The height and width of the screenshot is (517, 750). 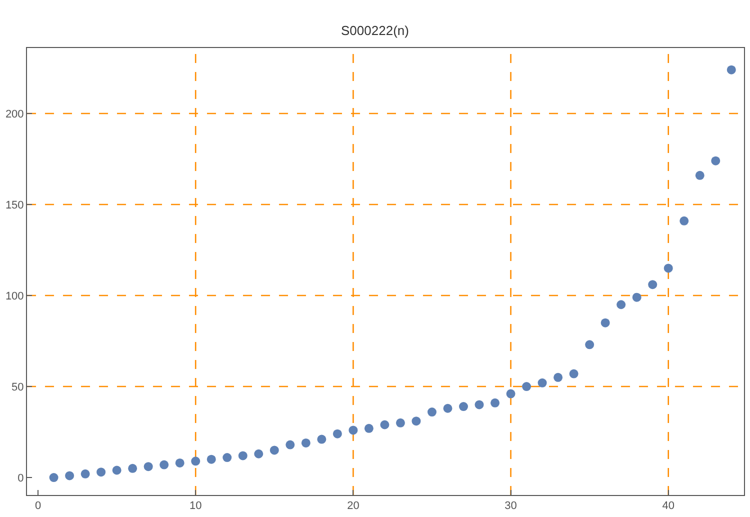 What do you see at coordinates (668, 506) in the screenshot?
I see `x-tick-label: 40` at bounding box center [668, 506].